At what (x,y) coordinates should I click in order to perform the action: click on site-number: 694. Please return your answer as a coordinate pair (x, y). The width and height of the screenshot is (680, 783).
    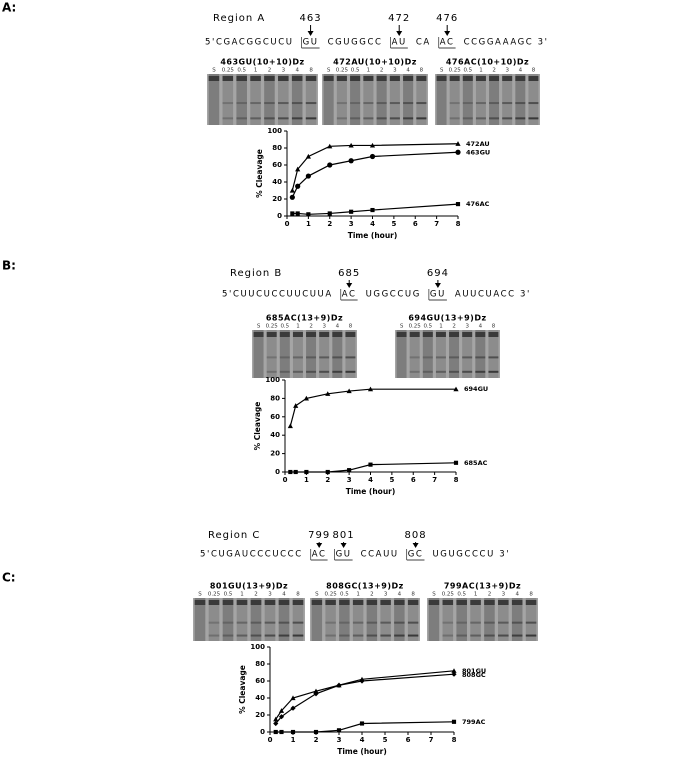
    Looking at the image, I should click on (438, 273).